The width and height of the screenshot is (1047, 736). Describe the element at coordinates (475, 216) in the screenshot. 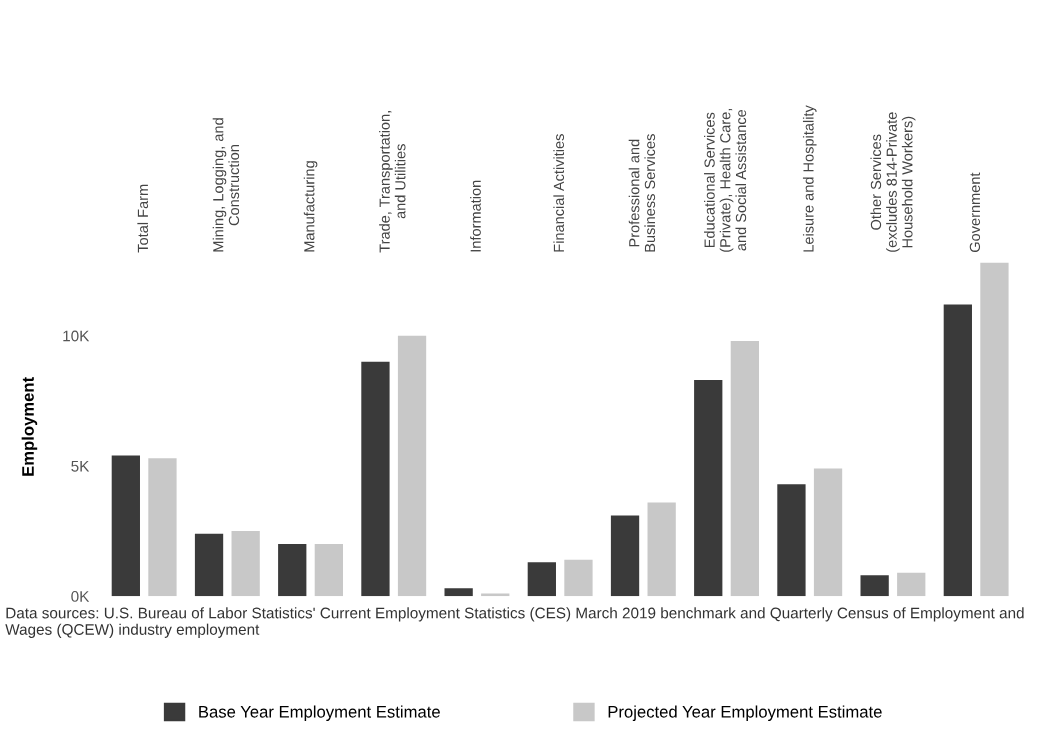

I see `x-tick-label: Information` at that location.